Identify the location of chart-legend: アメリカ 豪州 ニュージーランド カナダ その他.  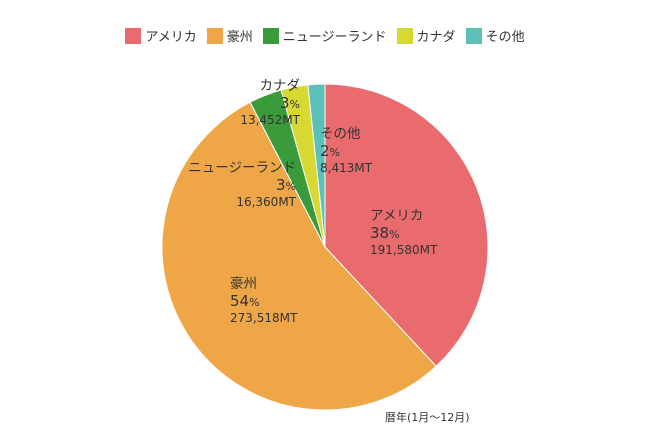
(325, 35).